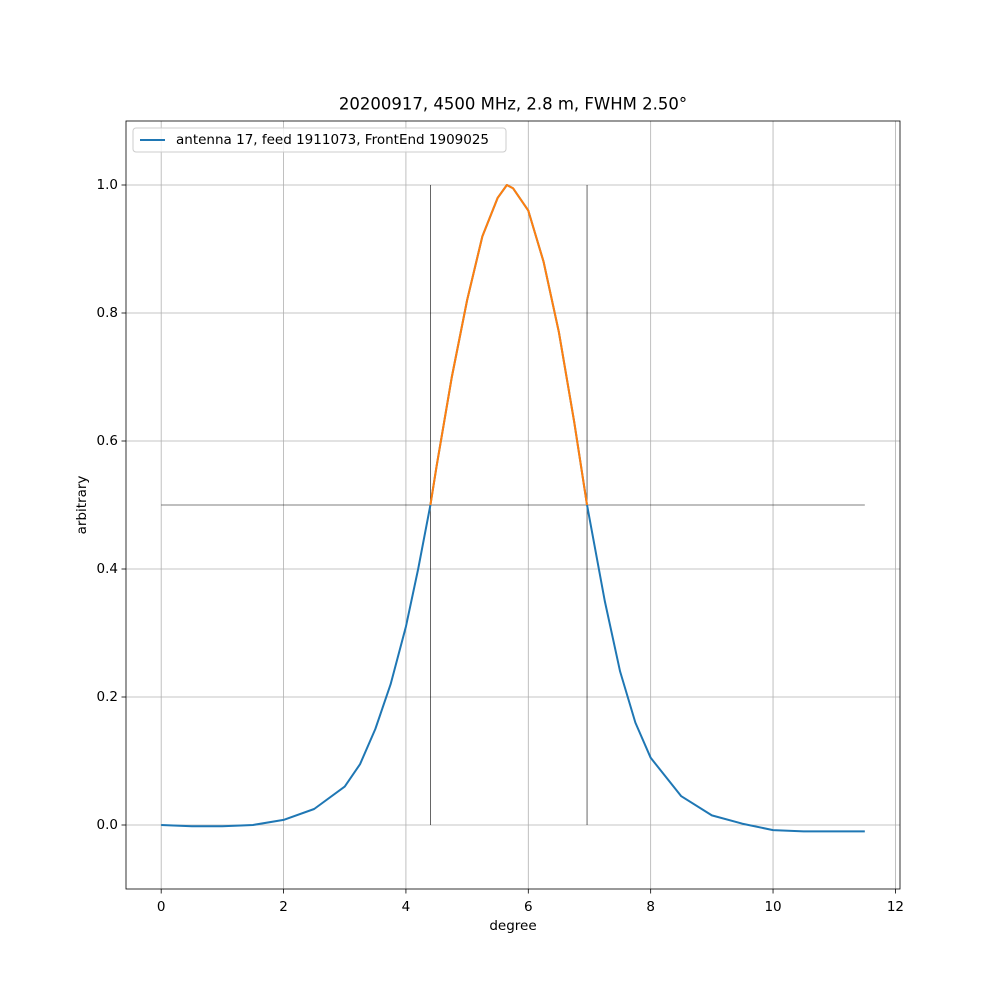 The width and height of the screenshot is (1000, 1000). What do you see at coordinates (82, 505) in the screenshot?
I see `y-axis-label: arbitrary` at bounding box center [82, 505].